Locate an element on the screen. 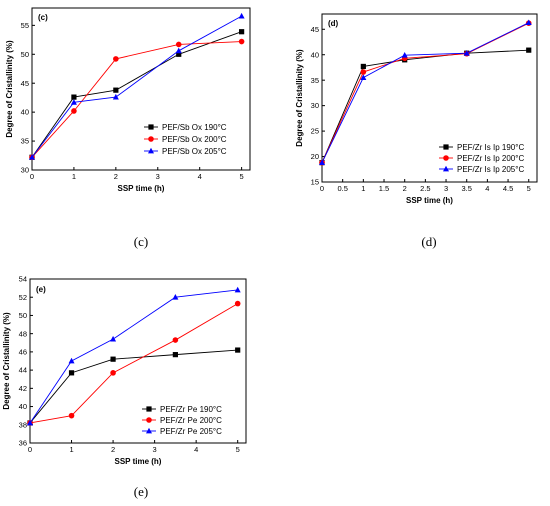 This screenshot has width=550, height=506. y-axis-label: Degree of Cristallinity (%) is located at coordinates (299, 98).